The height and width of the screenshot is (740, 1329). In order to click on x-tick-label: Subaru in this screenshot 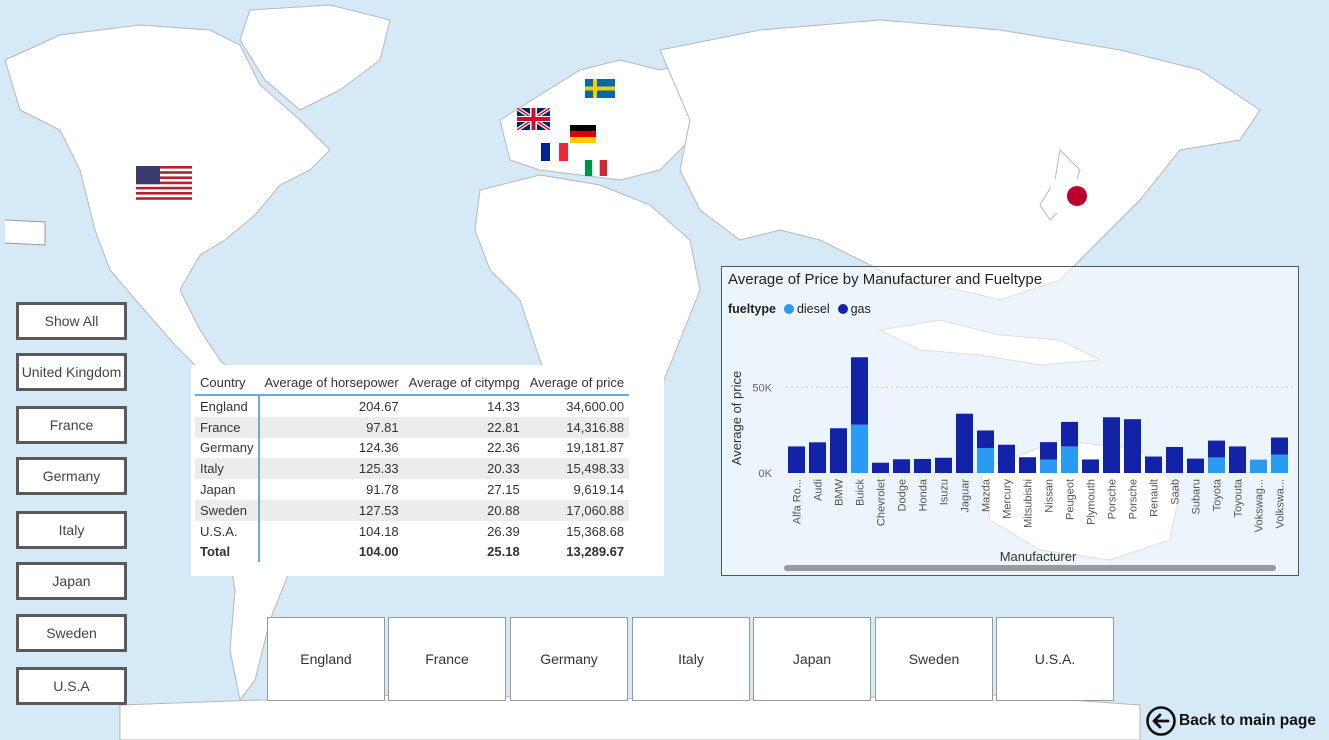, I will do `click(1197, 496)`.